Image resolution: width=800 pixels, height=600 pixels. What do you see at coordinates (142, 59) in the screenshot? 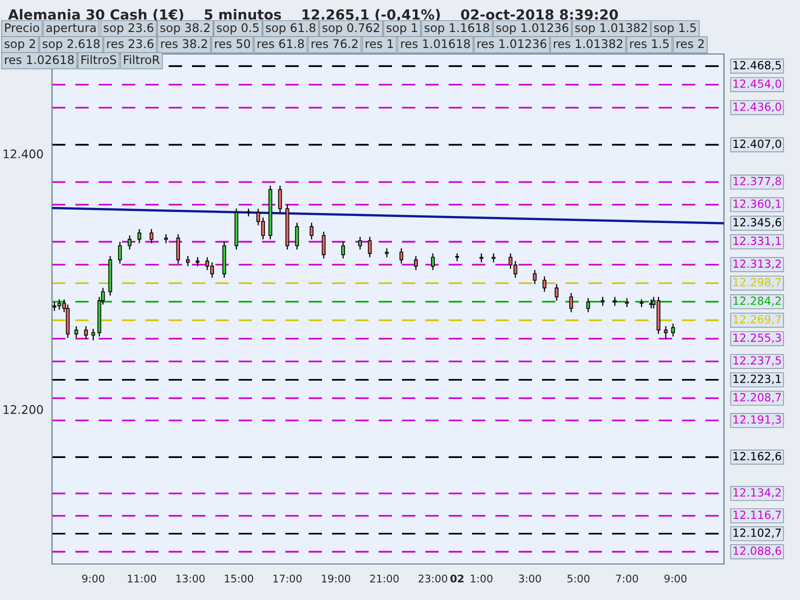
I see `annotation: FiltroR` at bounding box center [142, 59].